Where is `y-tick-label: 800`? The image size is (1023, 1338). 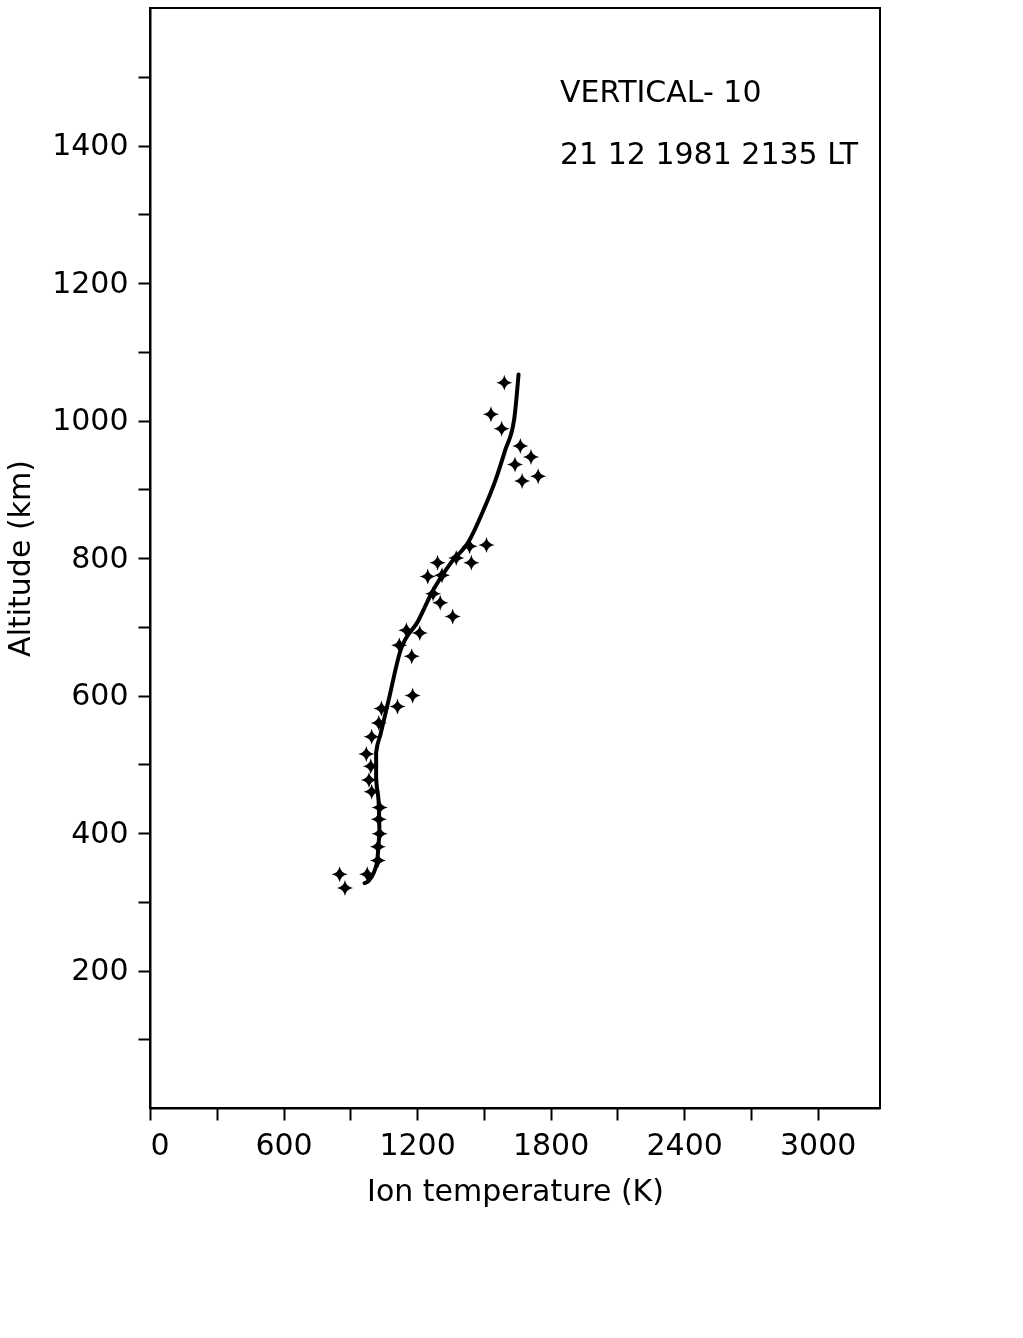 y-tick-label: 800 is located at coordinates (100, 557).